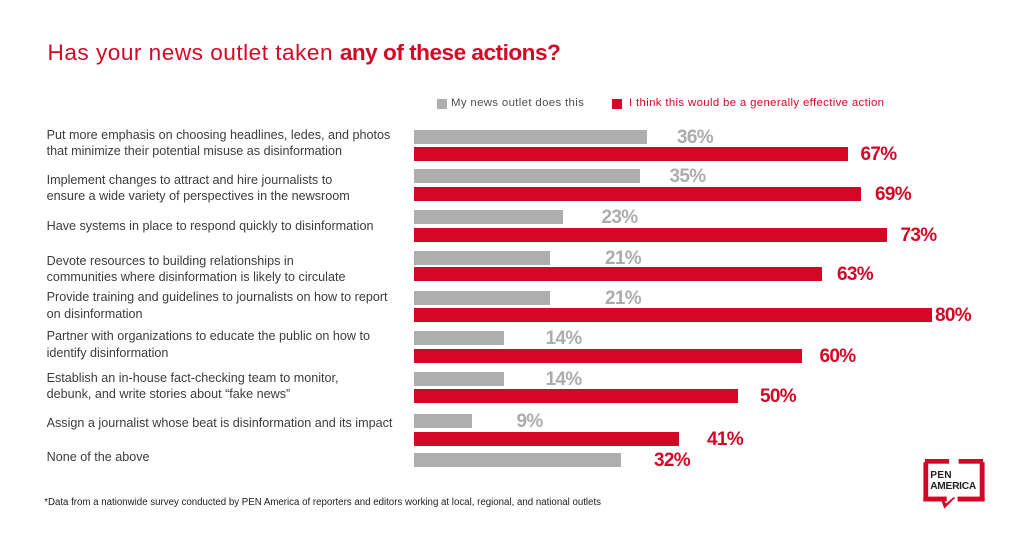 The image size is (1024, 538). Describe the element at coordinates (941, 475) in the screenshot. I see `svg-text: PEN` at that location.